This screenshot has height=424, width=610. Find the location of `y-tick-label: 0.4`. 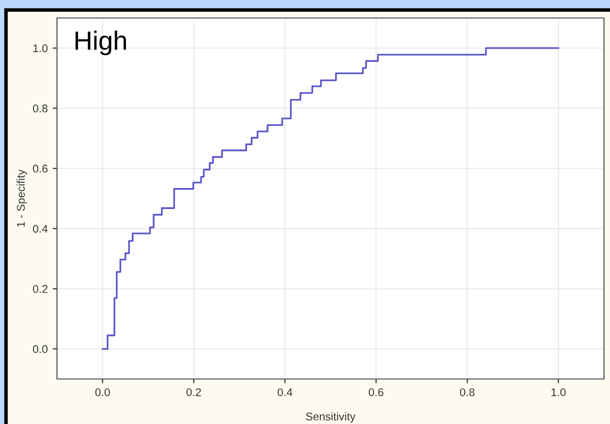

y-tick-label: 0.4 is located at coordinates (40, 228).